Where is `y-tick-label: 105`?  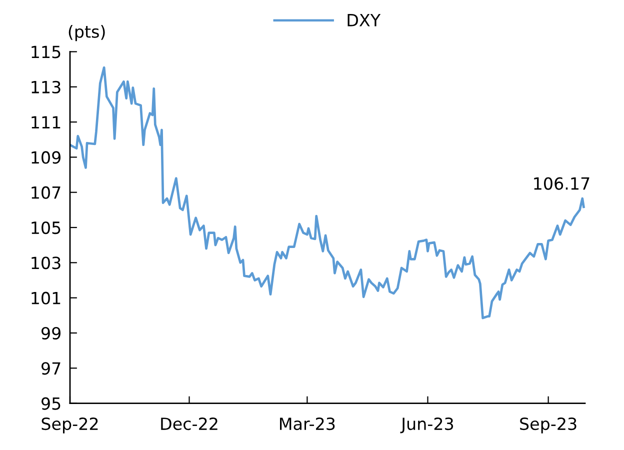
y-tick-label: 105 is located at coordinates (46, 227).